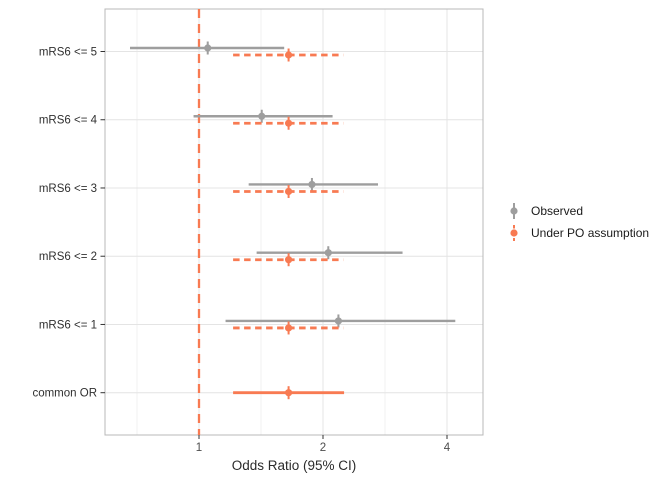  What do you see at coordinates (199, 448) in the screenshot?
I see `x-tick-label-0: 1` at bounding box center [199, 448].